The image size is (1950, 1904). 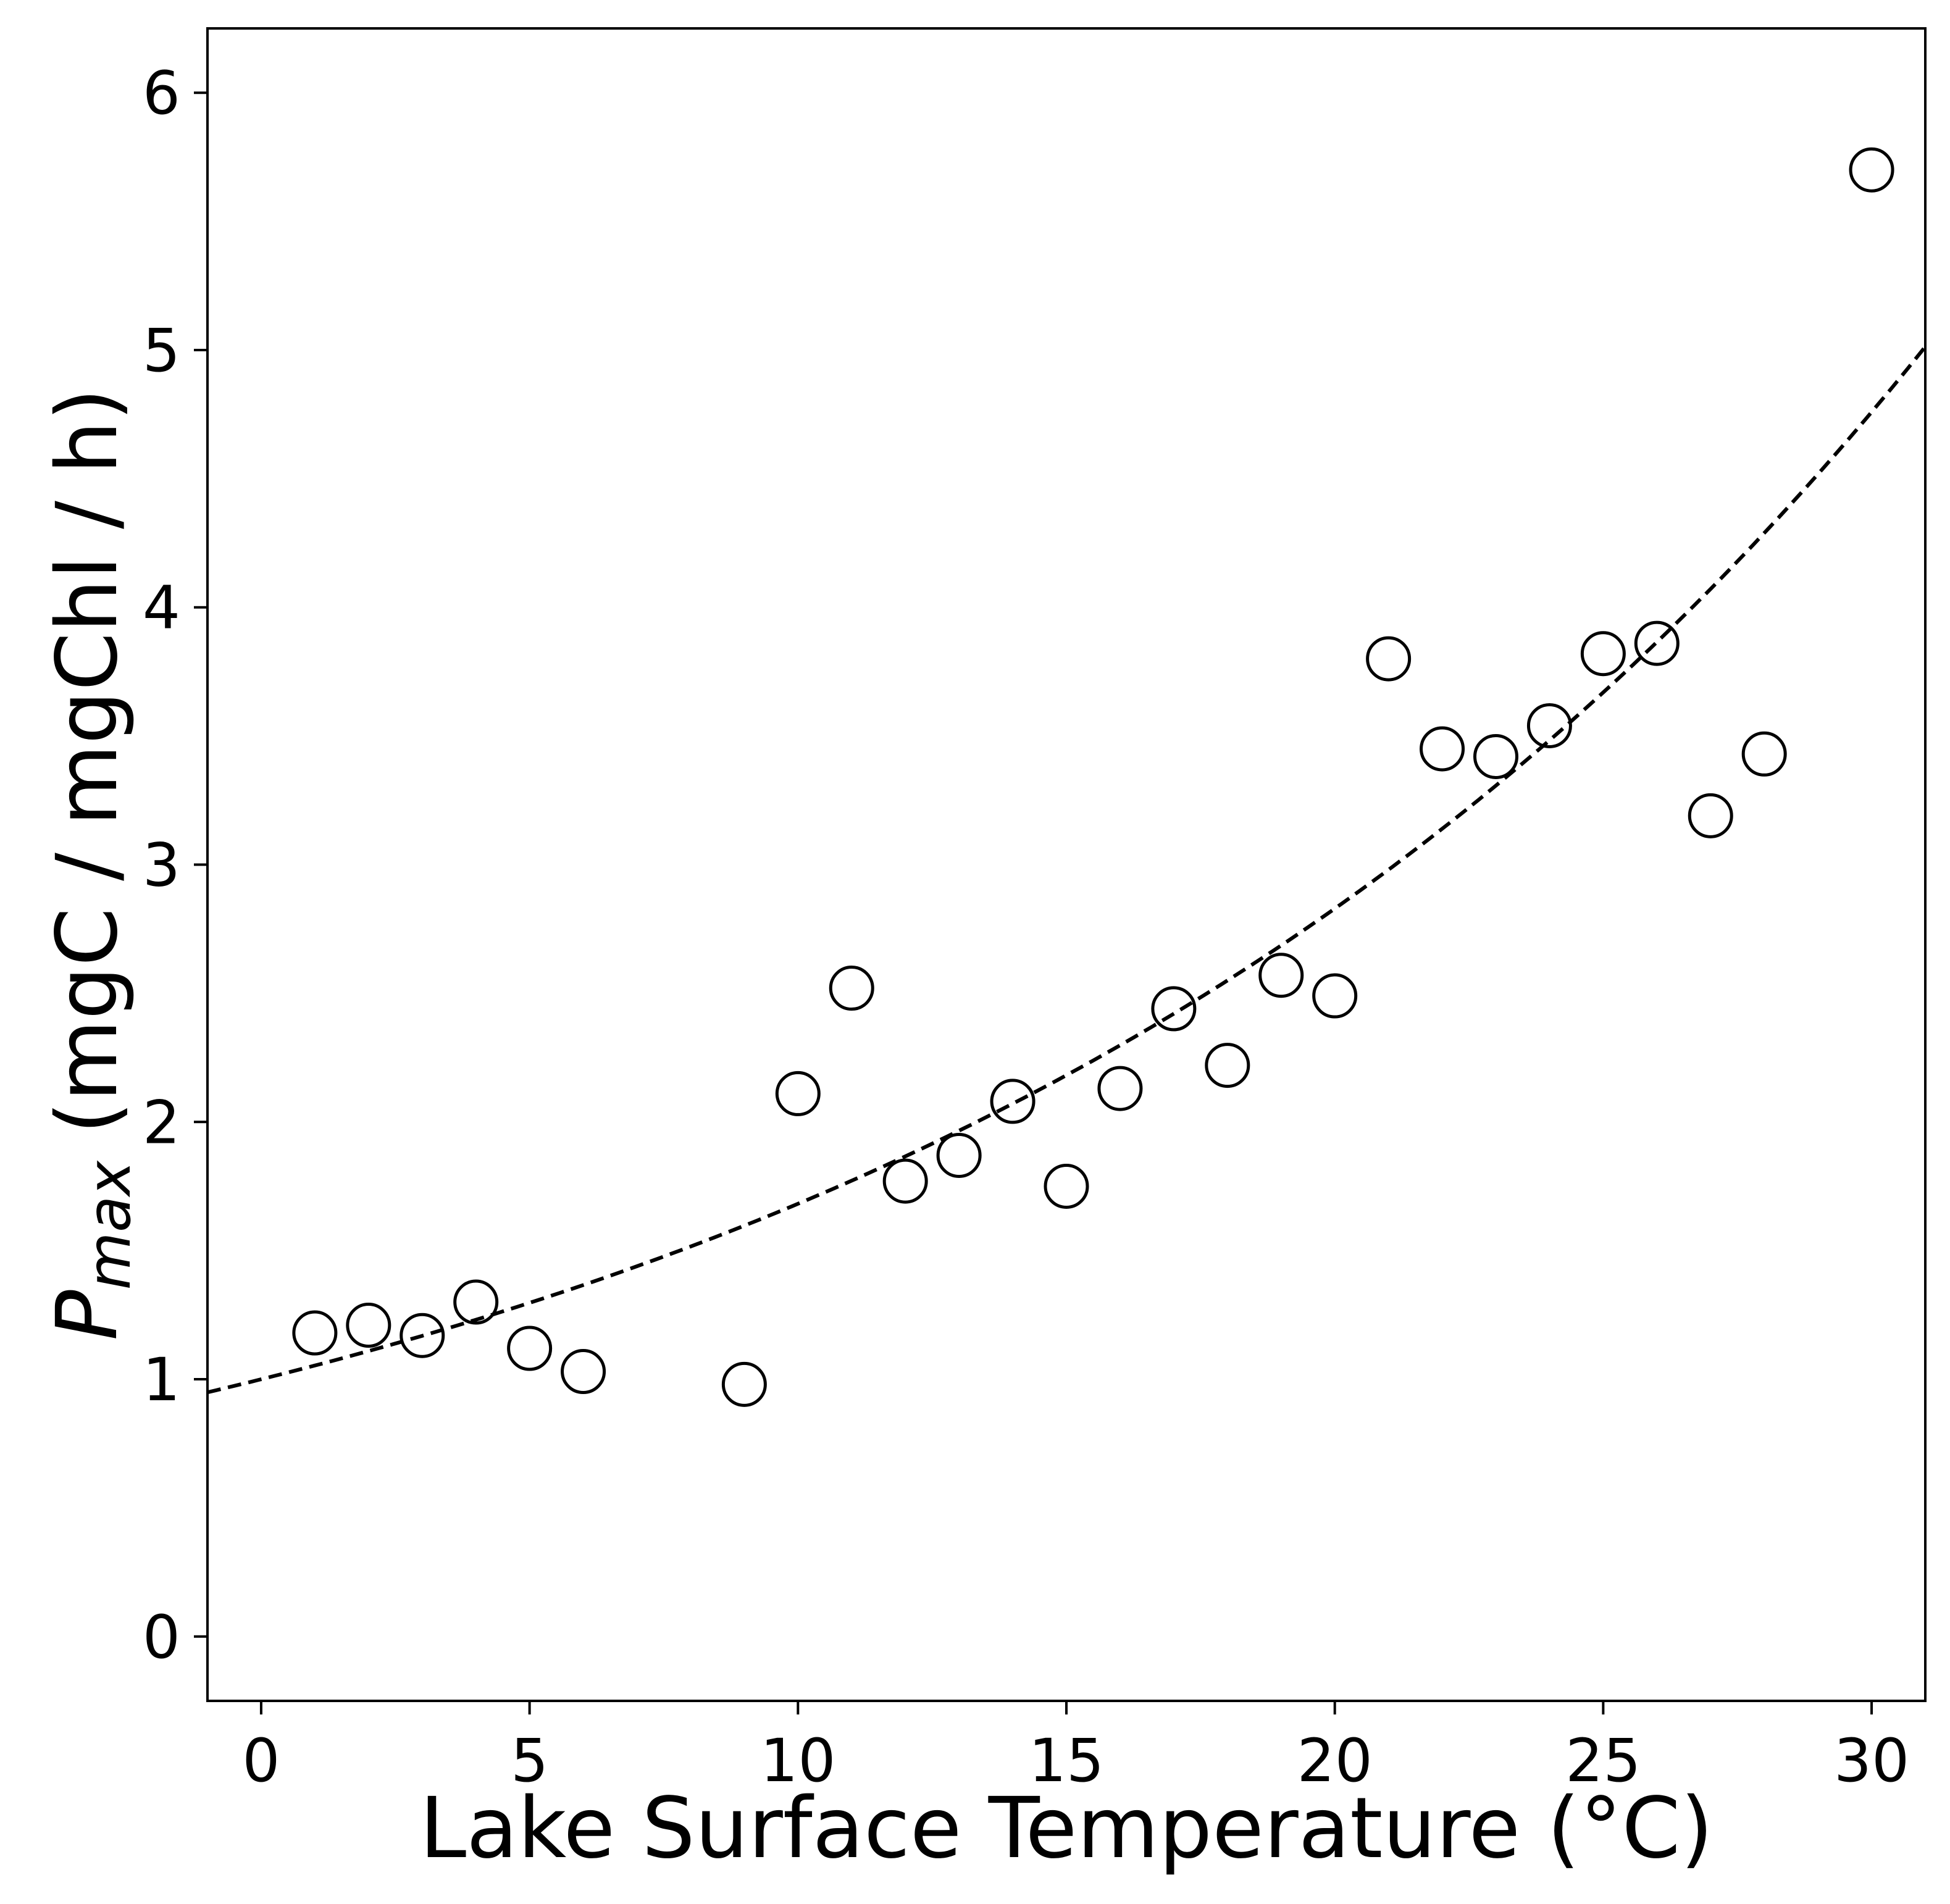 I want to click on x-tick-label: 0, so click(x=261, y=1760).